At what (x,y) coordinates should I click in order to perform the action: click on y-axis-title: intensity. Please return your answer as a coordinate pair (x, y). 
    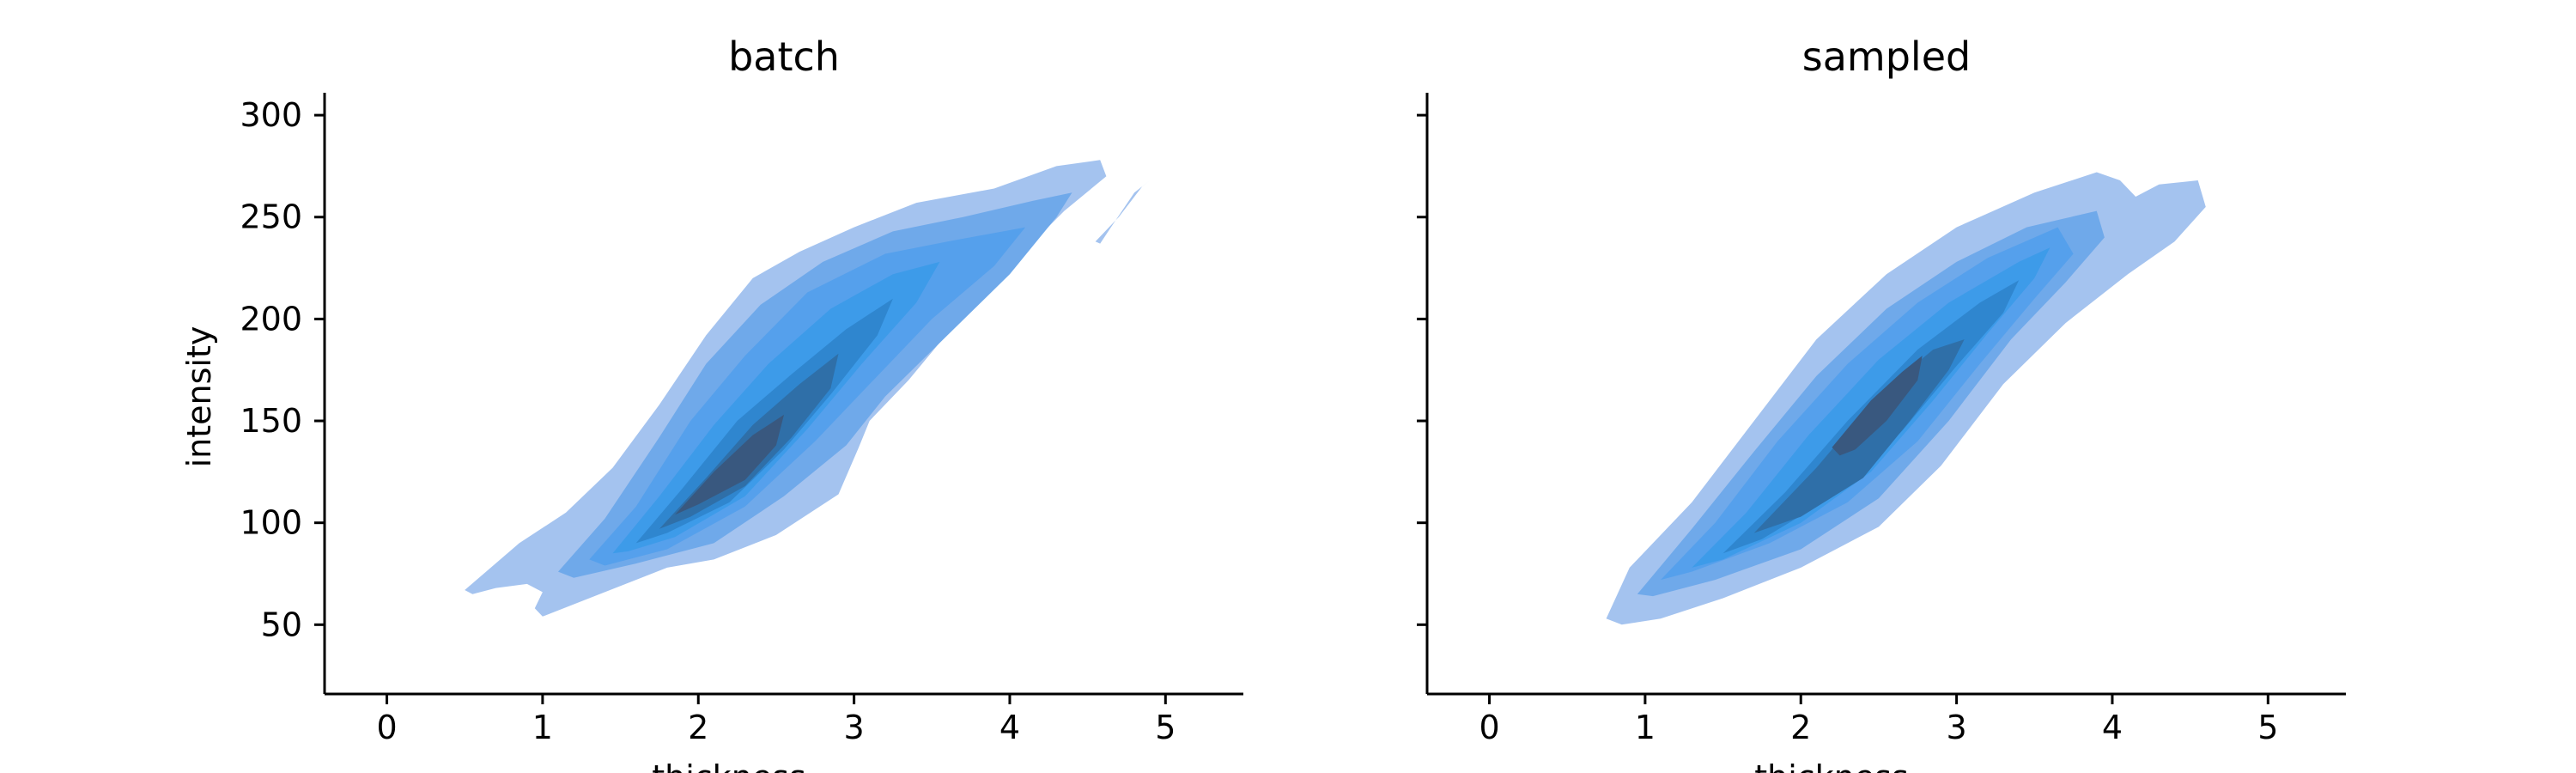
    Looking at the image, I should click on (199, 397).